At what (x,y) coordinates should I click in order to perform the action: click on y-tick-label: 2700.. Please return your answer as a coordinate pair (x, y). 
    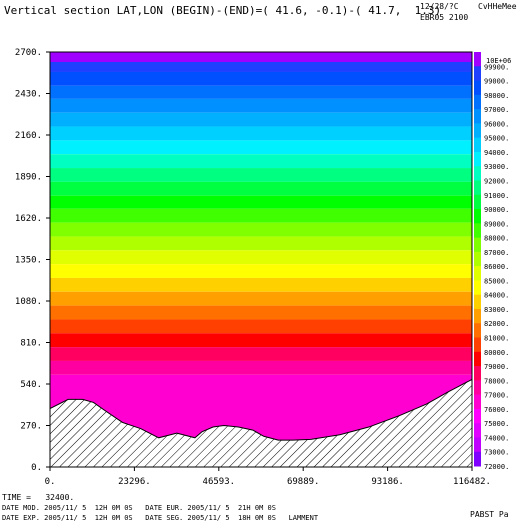
    Looking at the image, I should click on (28, 53).